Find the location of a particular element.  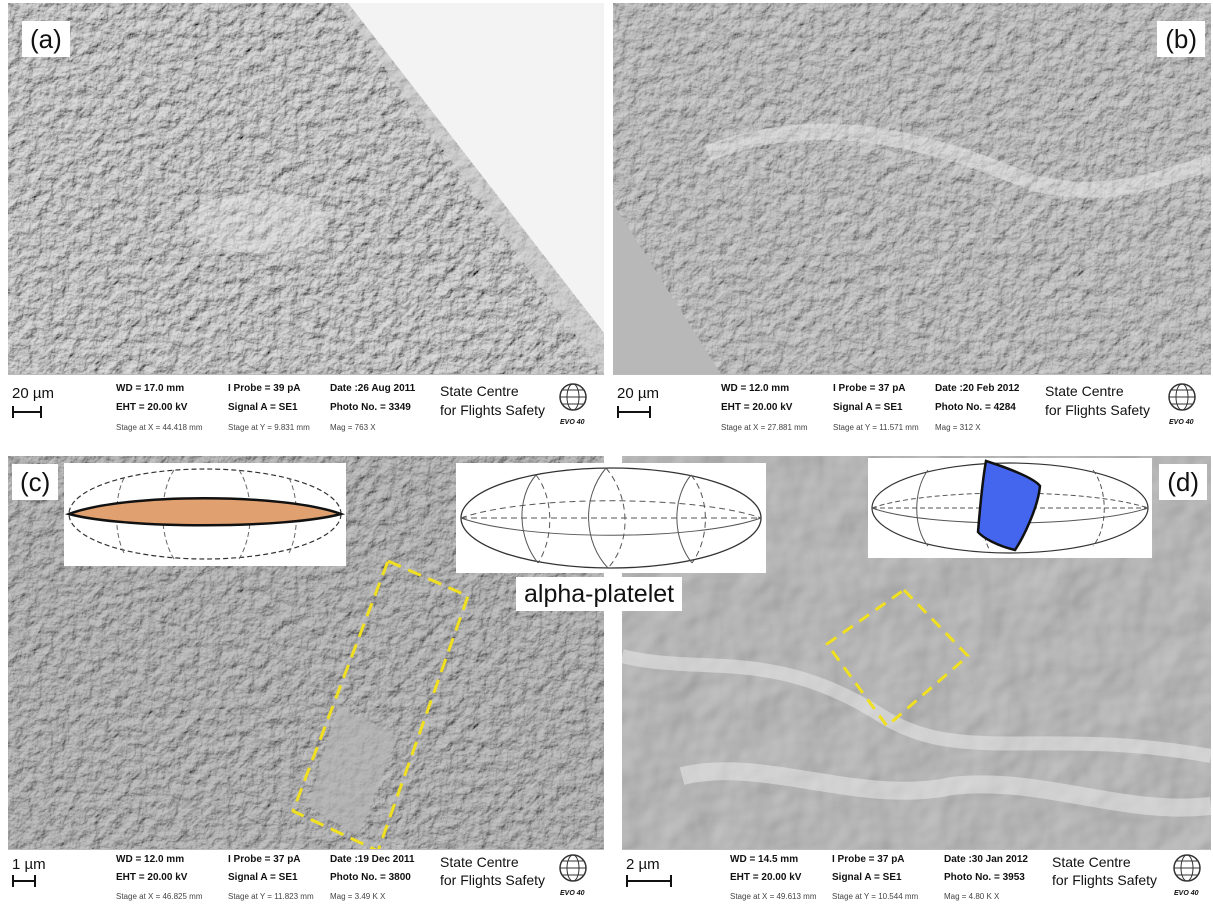

highlight-box is located at coordinates (897, 658).